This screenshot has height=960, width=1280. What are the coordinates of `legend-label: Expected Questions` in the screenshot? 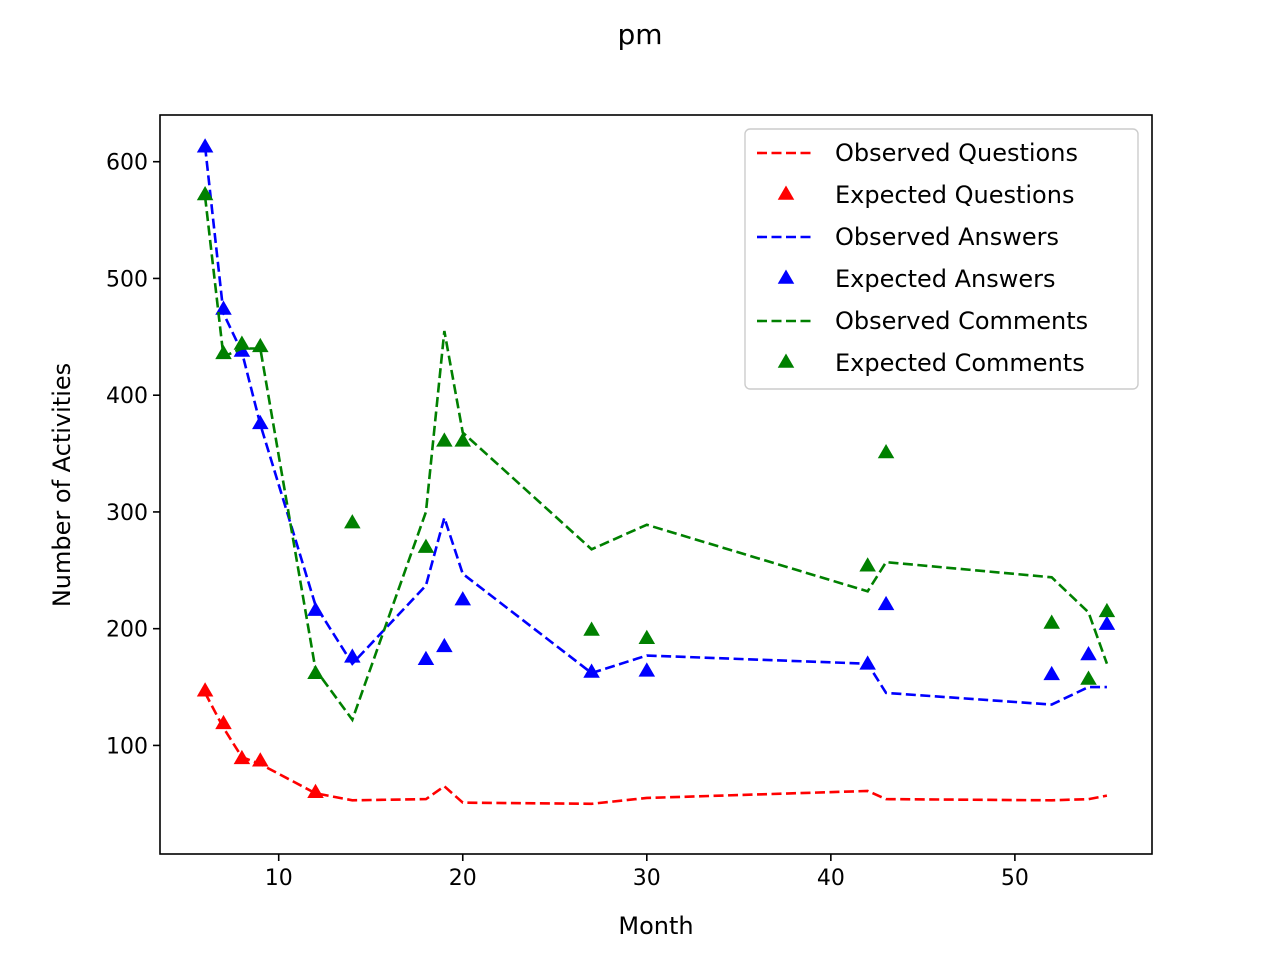 It's located at (954, 195).